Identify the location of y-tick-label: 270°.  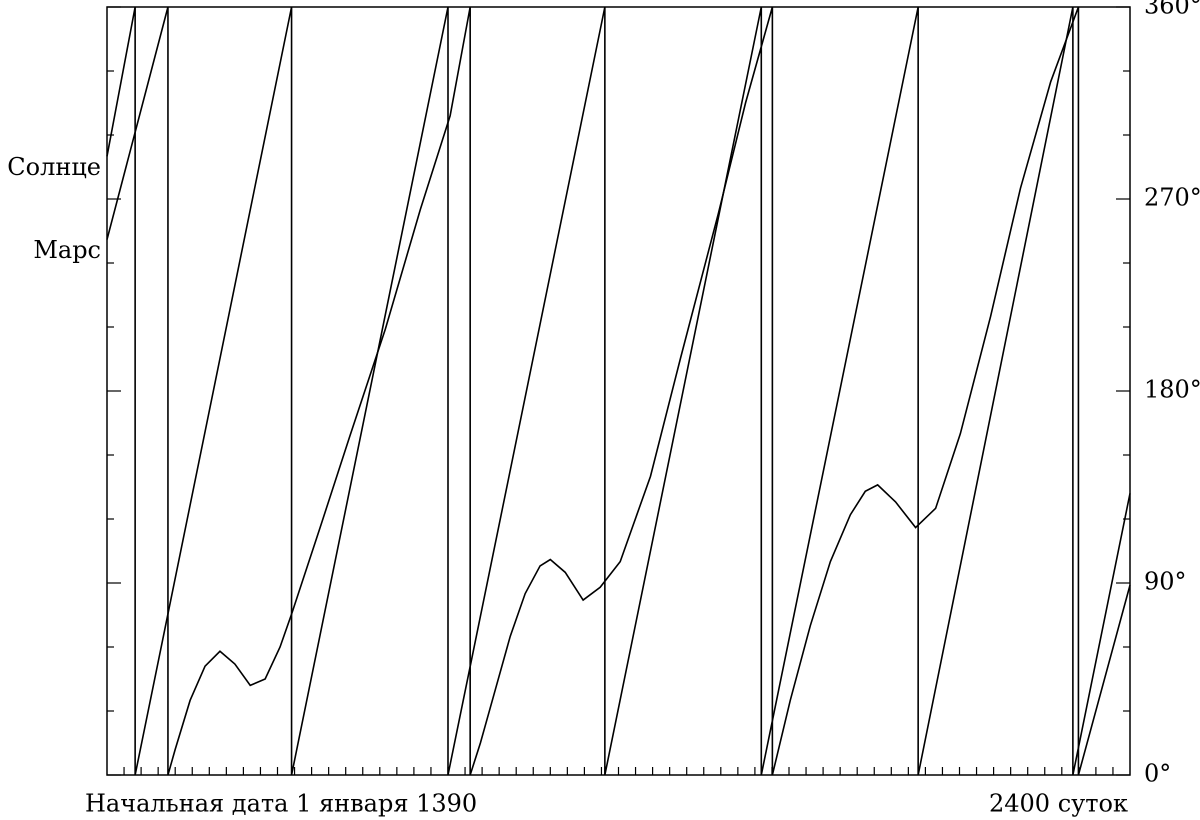
(1172, 198).